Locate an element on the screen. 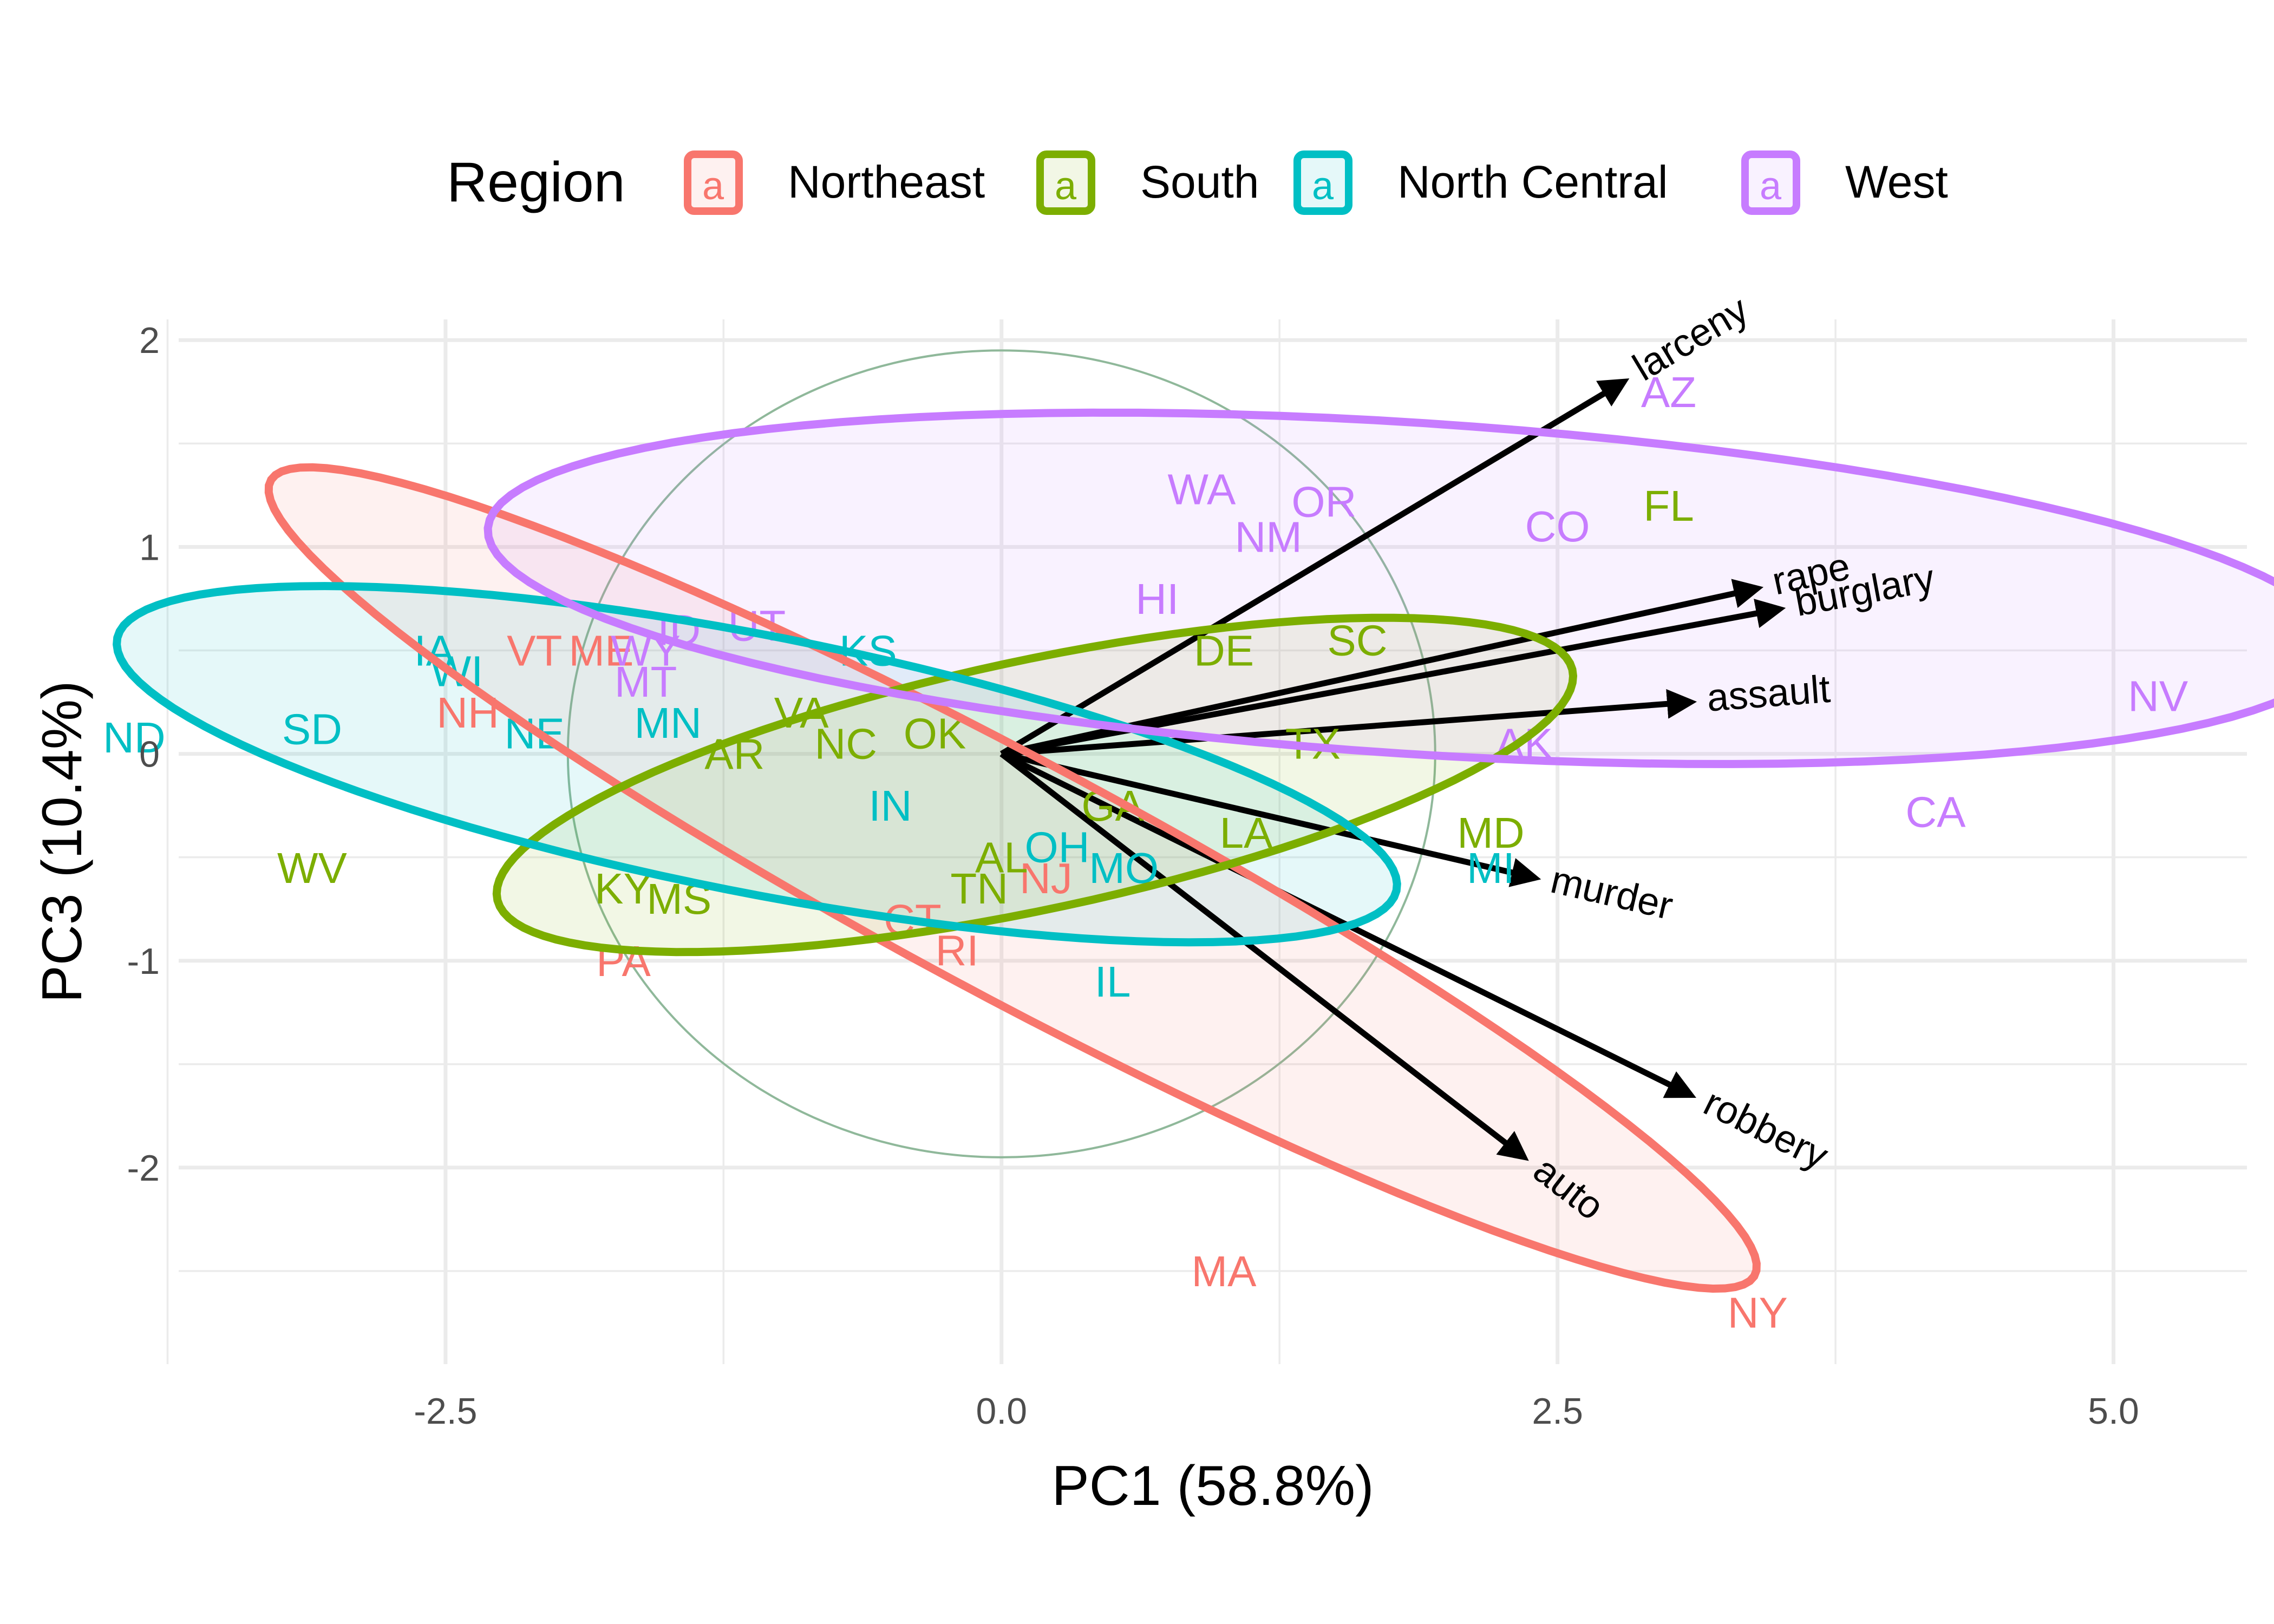 The height and width of the screenshot is (1624, 2274). north-central-ellipse-fill is located at coordinates (757, 764).